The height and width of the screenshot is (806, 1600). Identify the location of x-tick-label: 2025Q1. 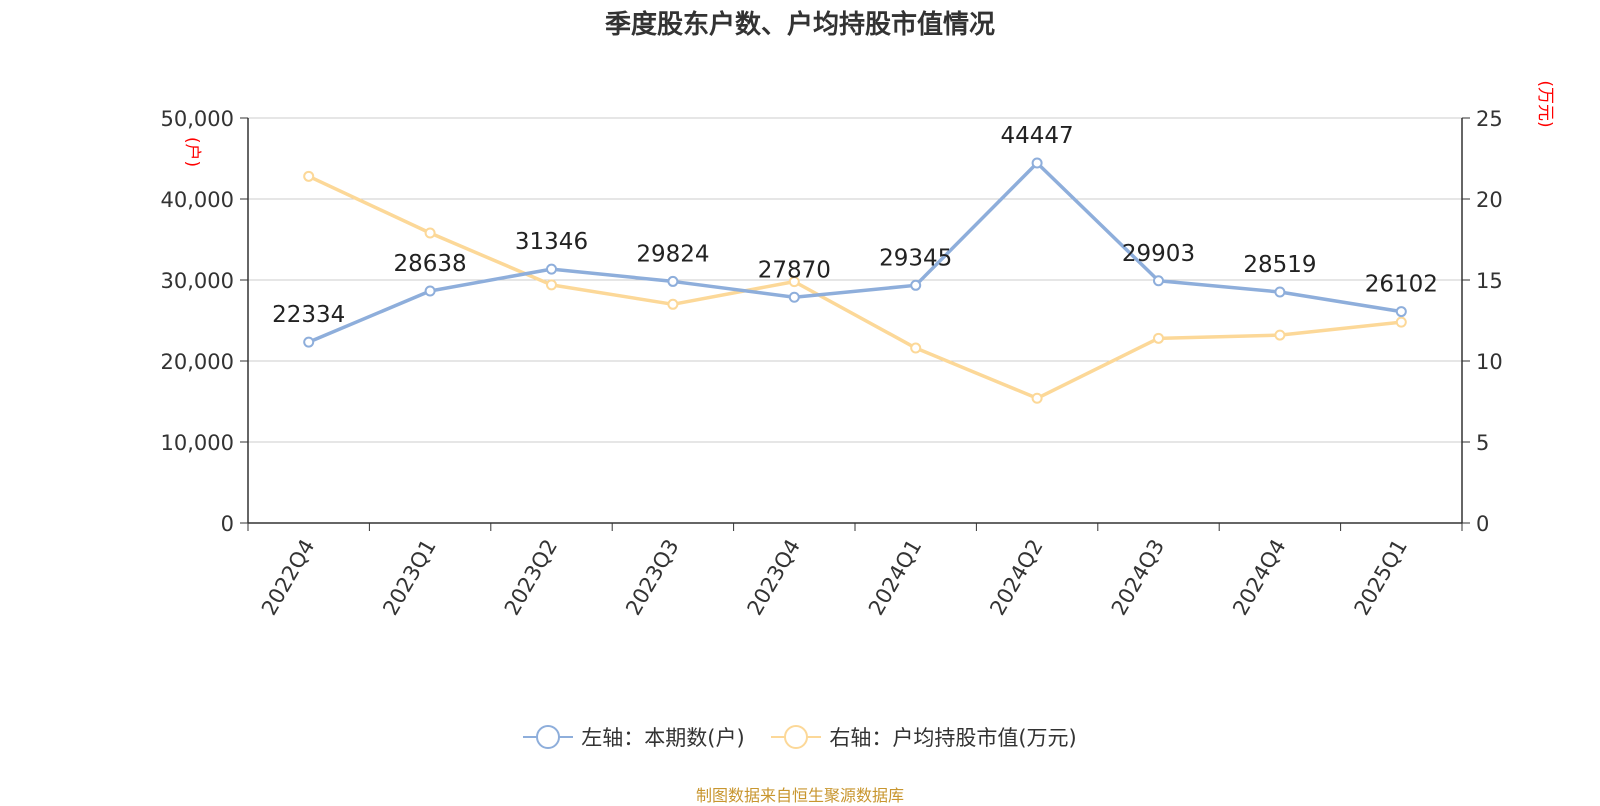
(1381, 577).